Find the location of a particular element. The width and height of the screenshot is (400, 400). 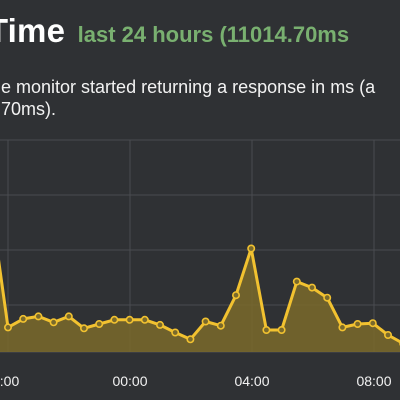

x-tick-label: 04:00 is located at coordinates (251, 381).